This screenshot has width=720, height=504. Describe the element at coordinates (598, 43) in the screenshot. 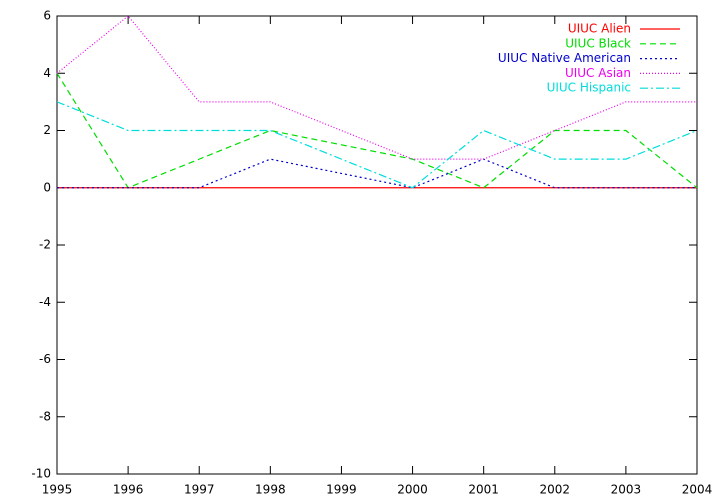

I see `legend-label: UIUC Black` at that location.